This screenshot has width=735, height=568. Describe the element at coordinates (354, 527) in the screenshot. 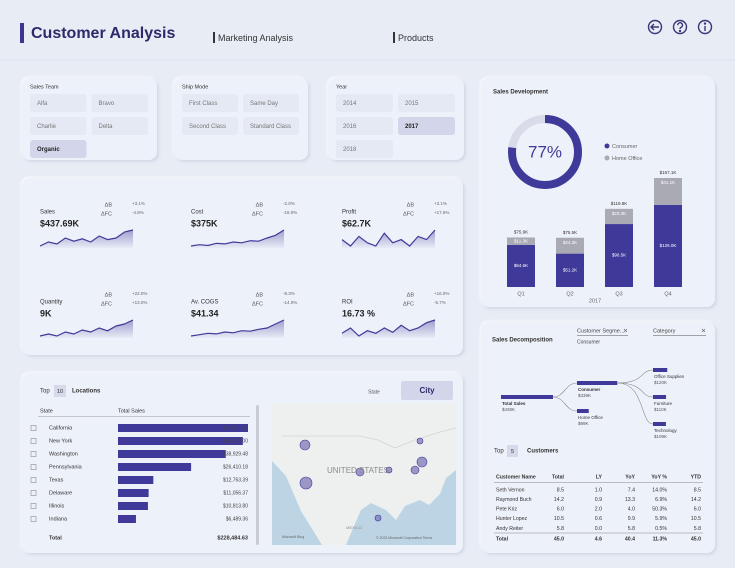

I see `map-label: MEXICO` at that location.